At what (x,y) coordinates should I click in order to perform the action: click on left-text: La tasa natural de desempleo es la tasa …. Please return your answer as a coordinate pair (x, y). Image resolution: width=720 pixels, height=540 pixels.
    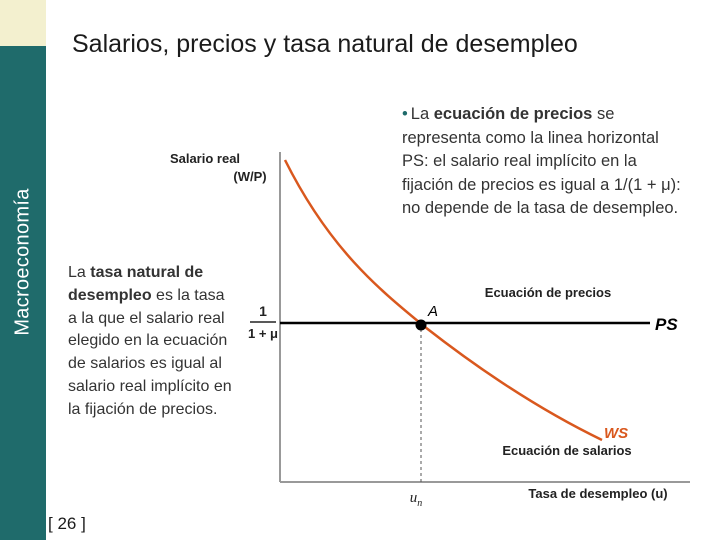
    Looking at the image, I should click on (150, 342).